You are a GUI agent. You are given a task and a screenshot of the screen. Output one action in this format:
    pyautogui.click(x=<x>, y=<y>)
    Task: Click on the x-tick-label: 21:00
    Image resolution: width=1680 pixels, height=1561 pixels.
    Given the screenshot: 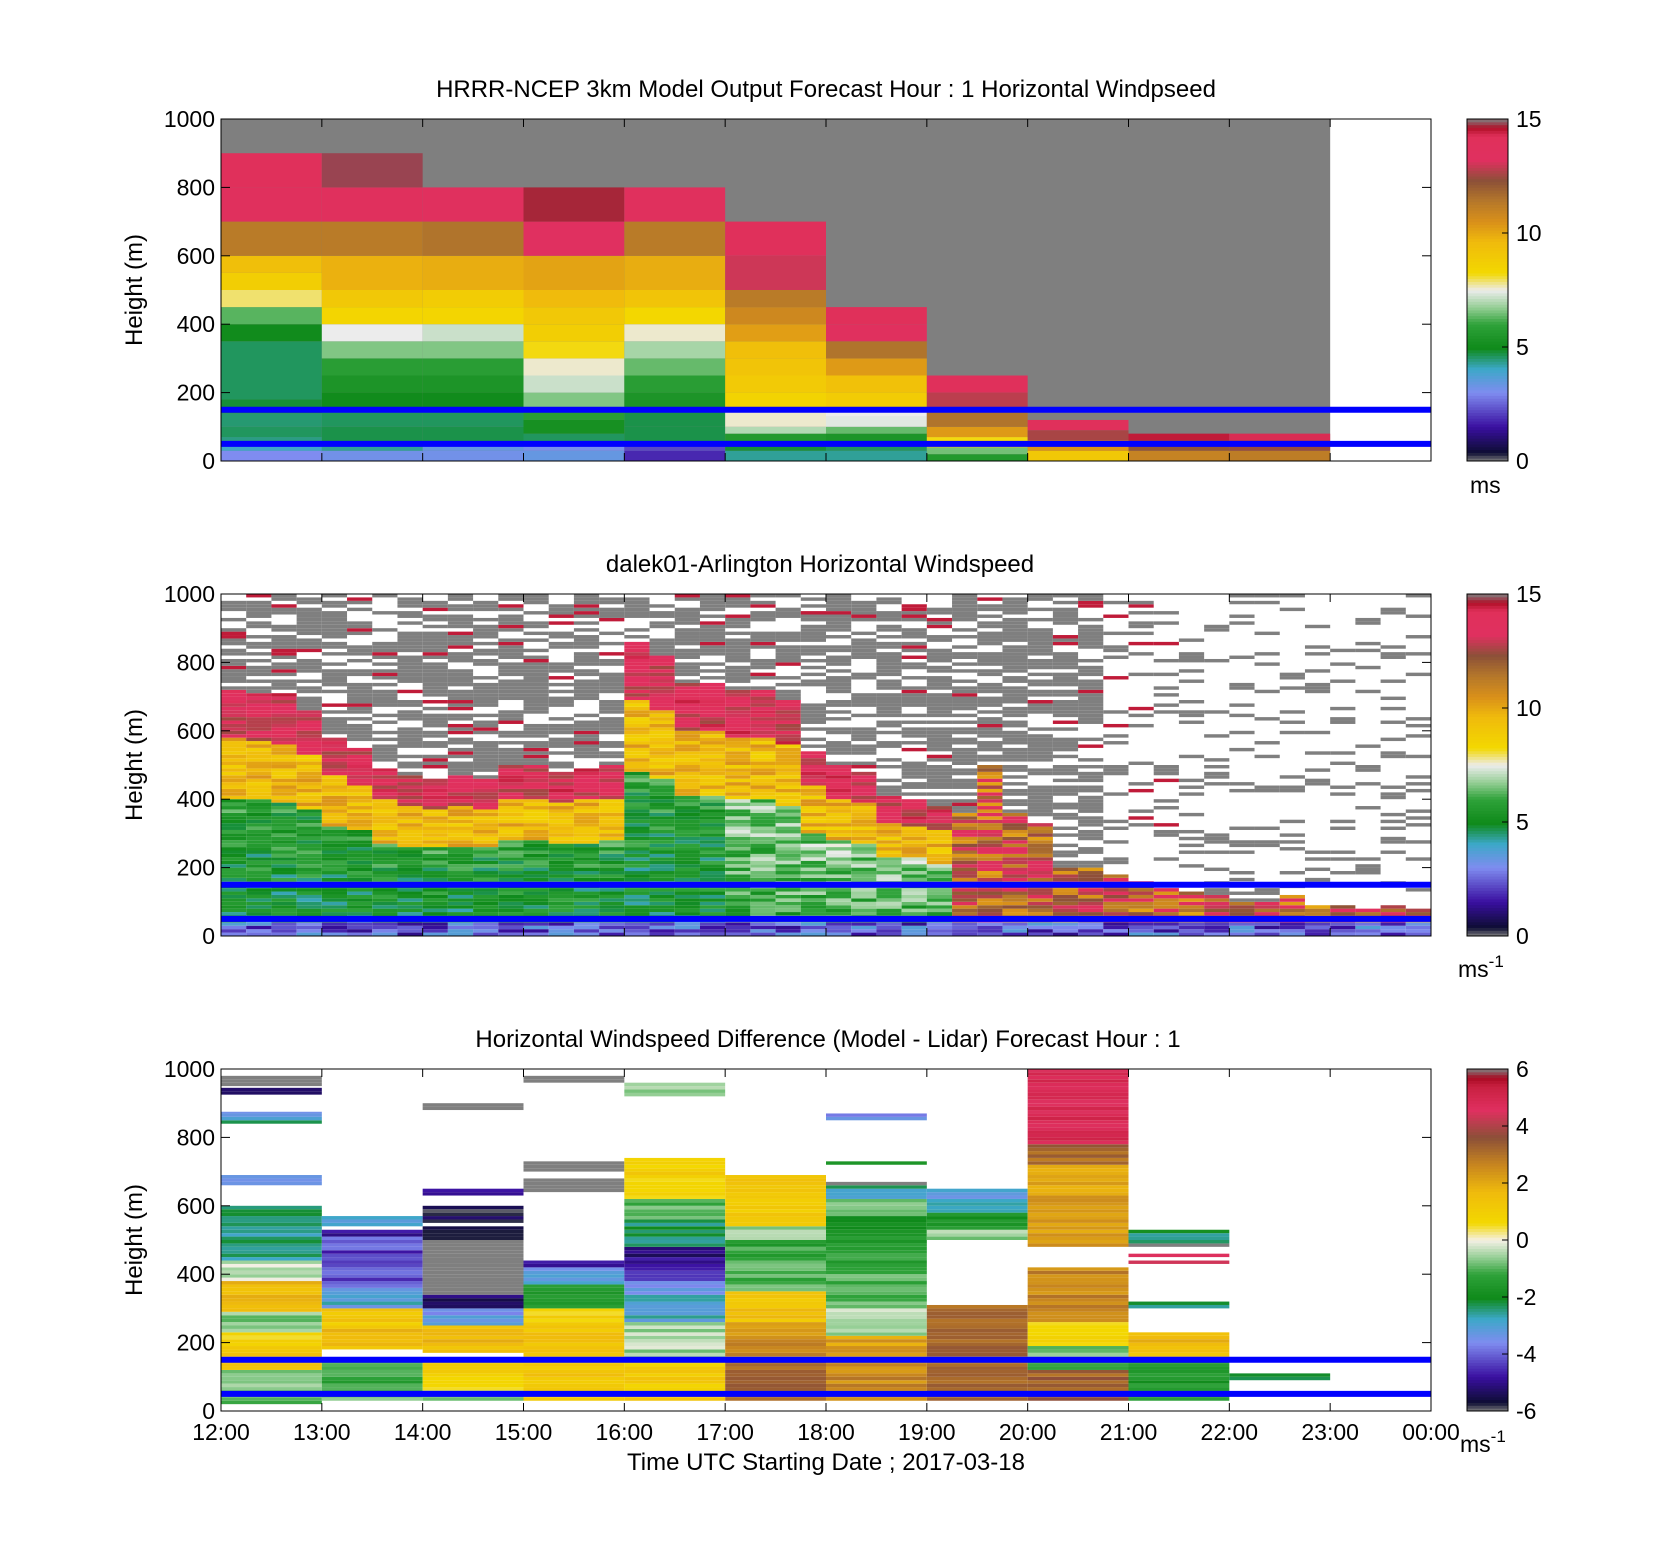 What is the action you would take?
    pyautogui.click(x=1129, y=1432)
    